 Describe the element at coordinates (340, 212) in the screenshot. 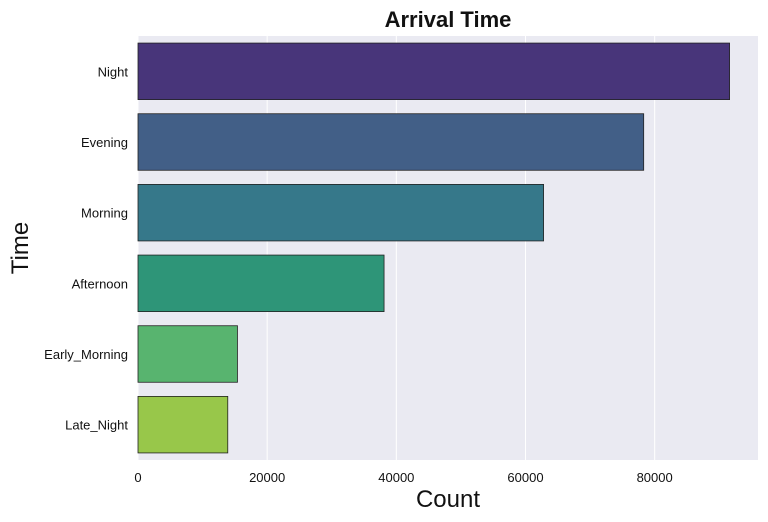

I see `bar-morning` at that location.